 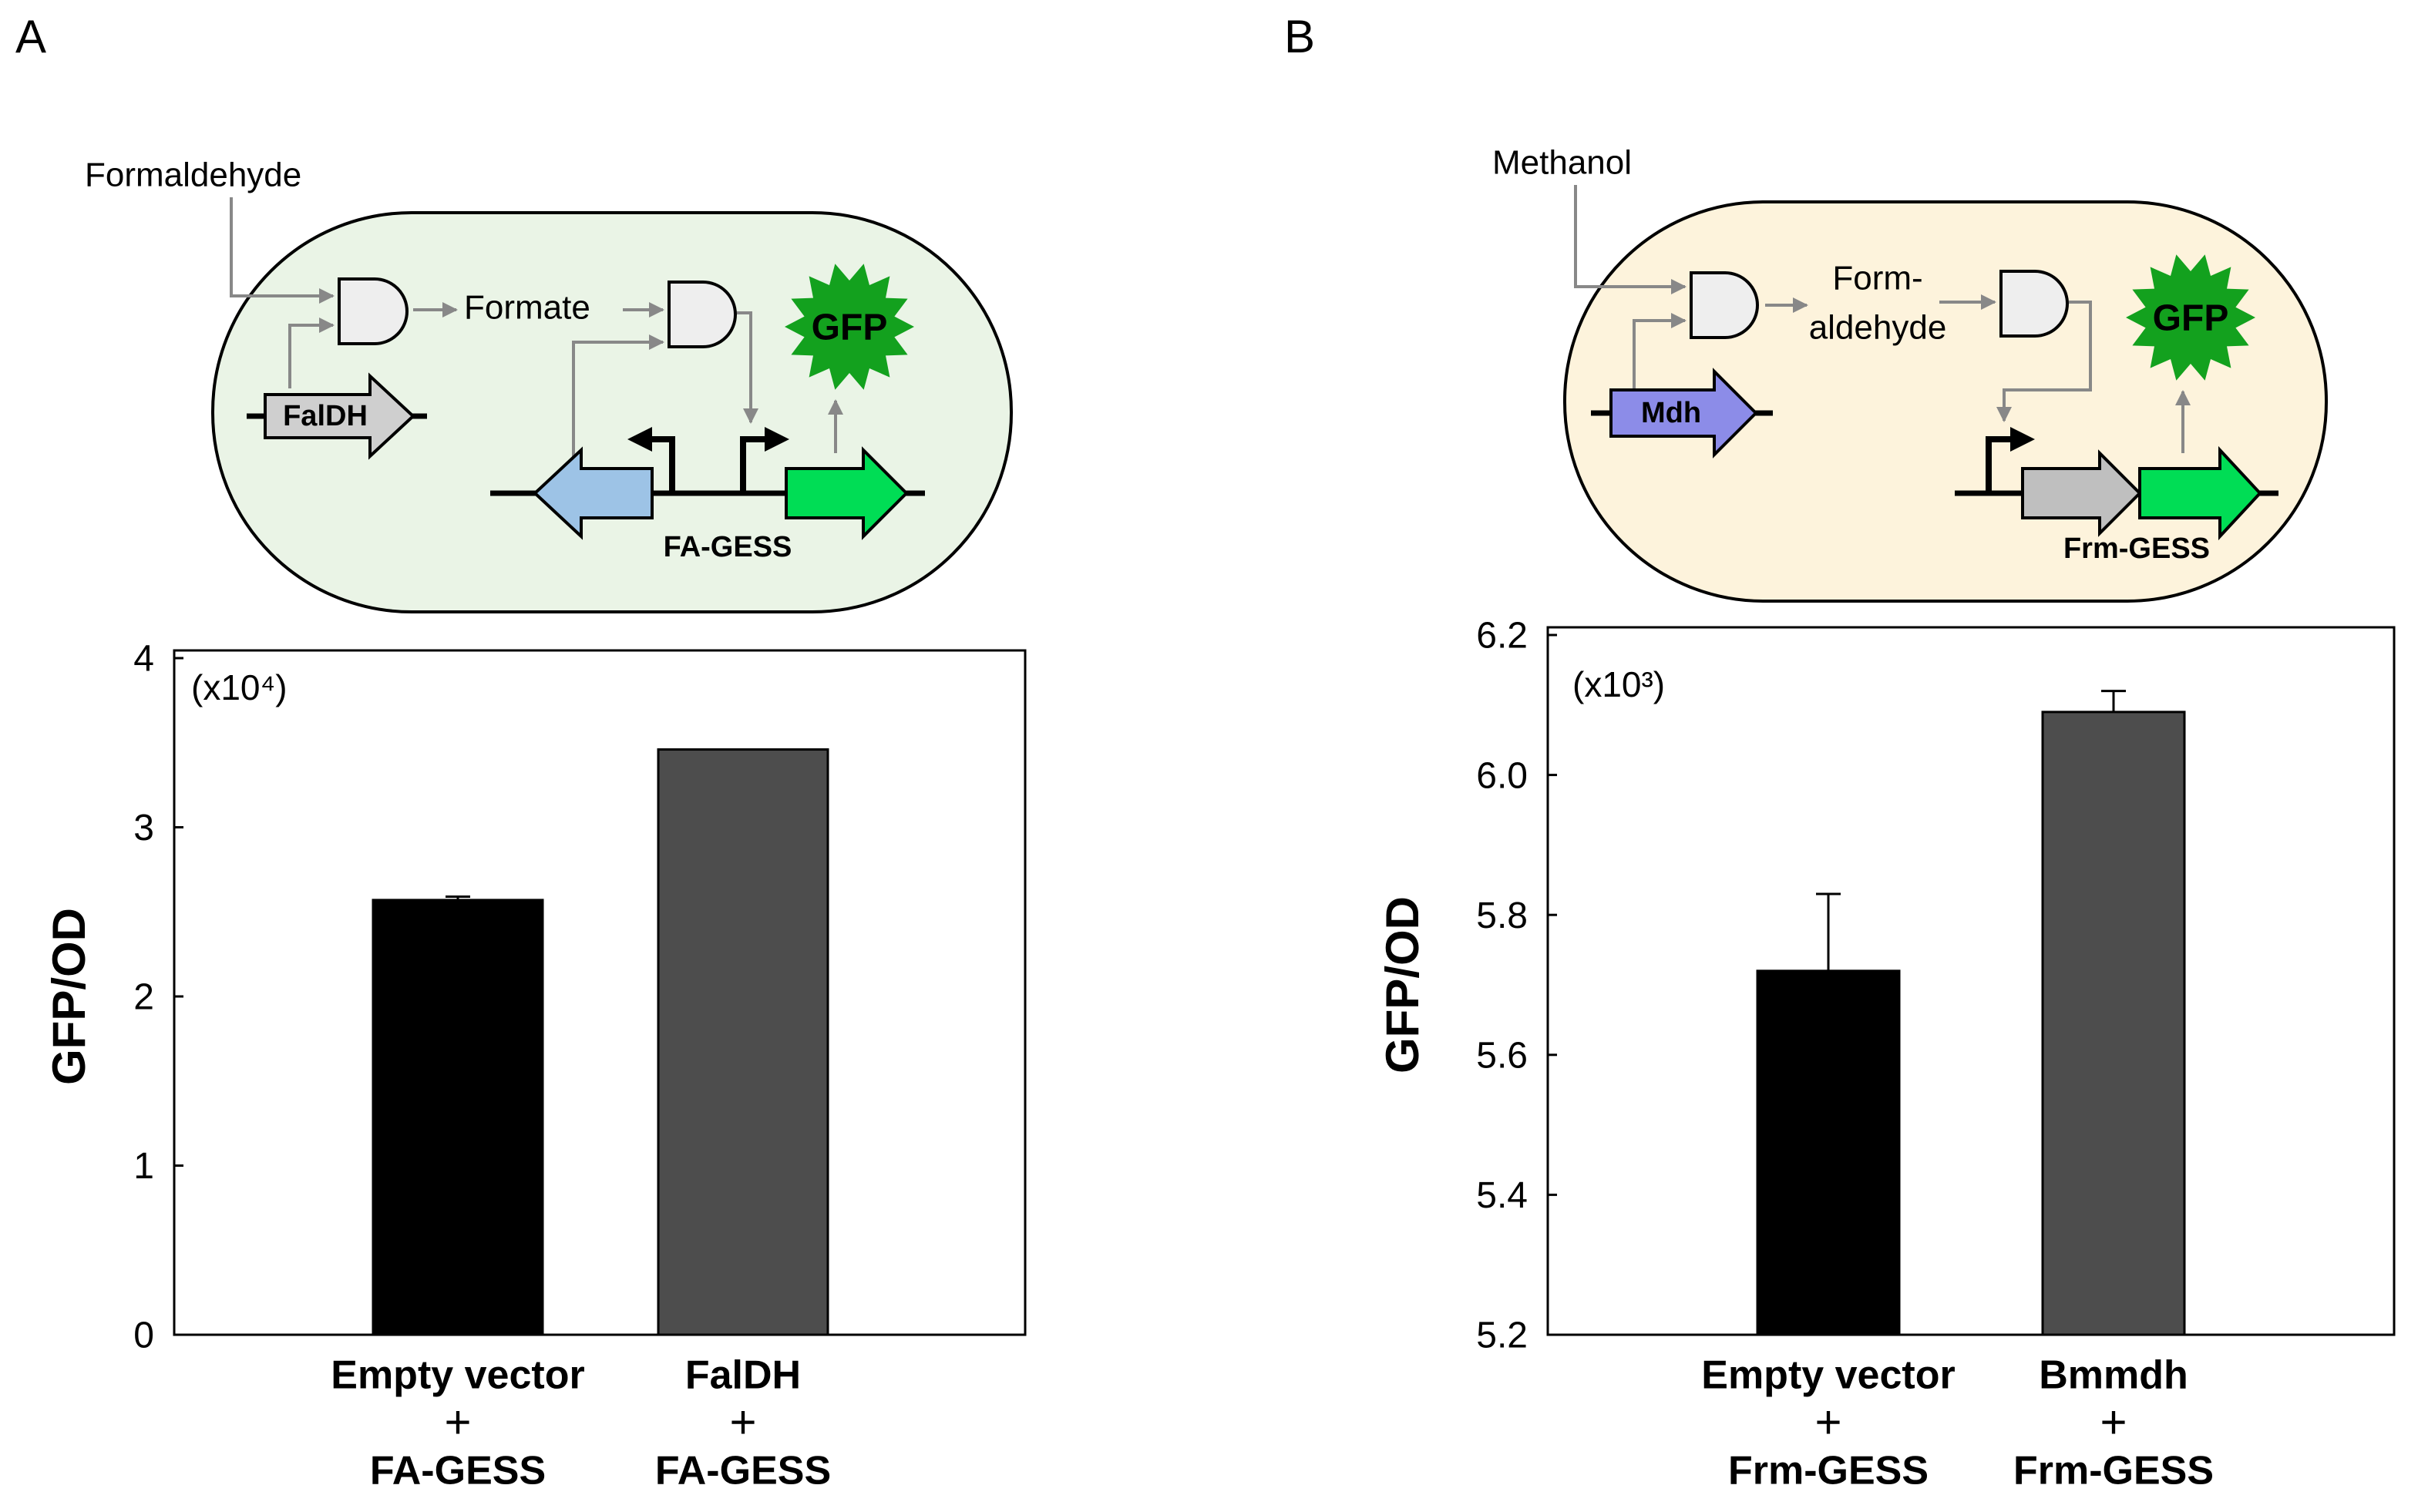 What do you see at coordinates (1502, 637) in the screenshot?
I see `y-tick-label: 6.2` at bounding box center [1502, 637].